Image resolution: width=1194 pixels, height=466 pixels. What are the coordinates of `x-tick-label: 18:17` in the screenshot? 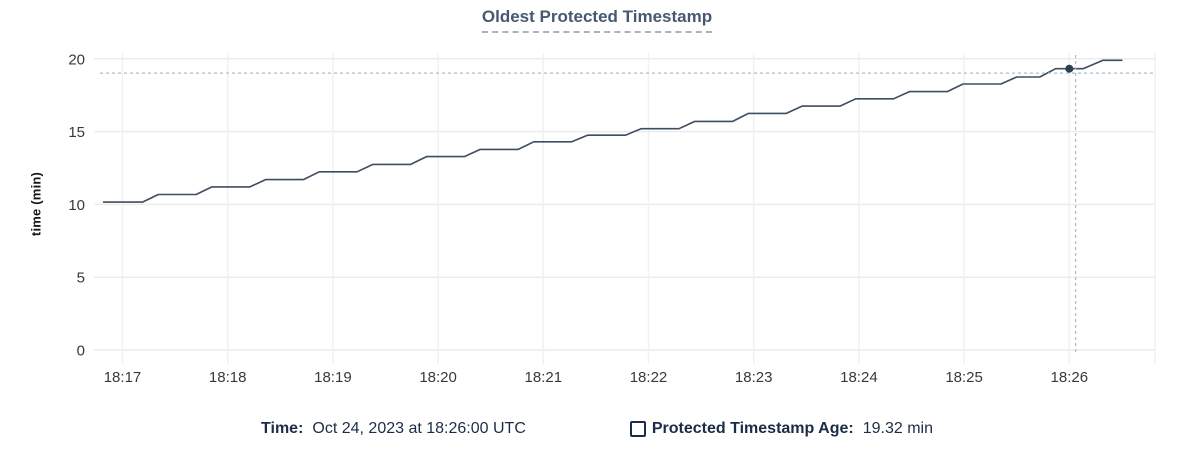 It's located at (123, 377).